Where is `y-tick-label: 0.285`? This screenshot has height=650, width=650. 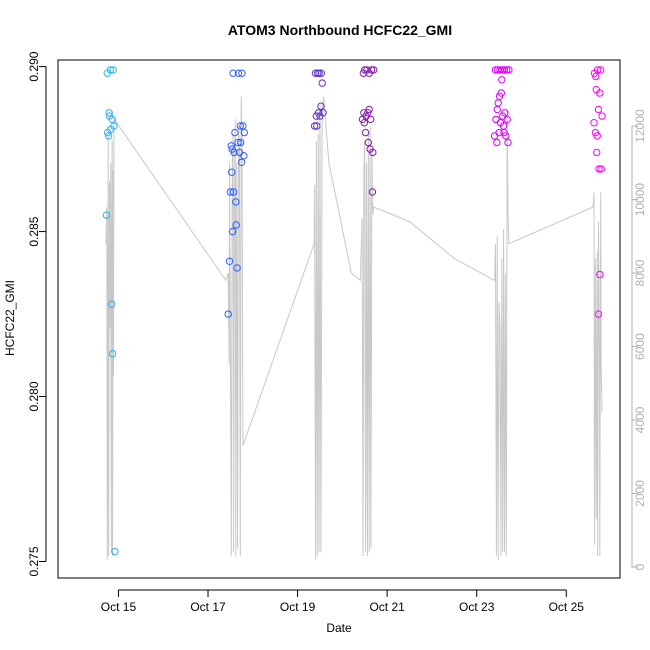 y-tick-label: 0.285 is located at coordinates (34, 231).